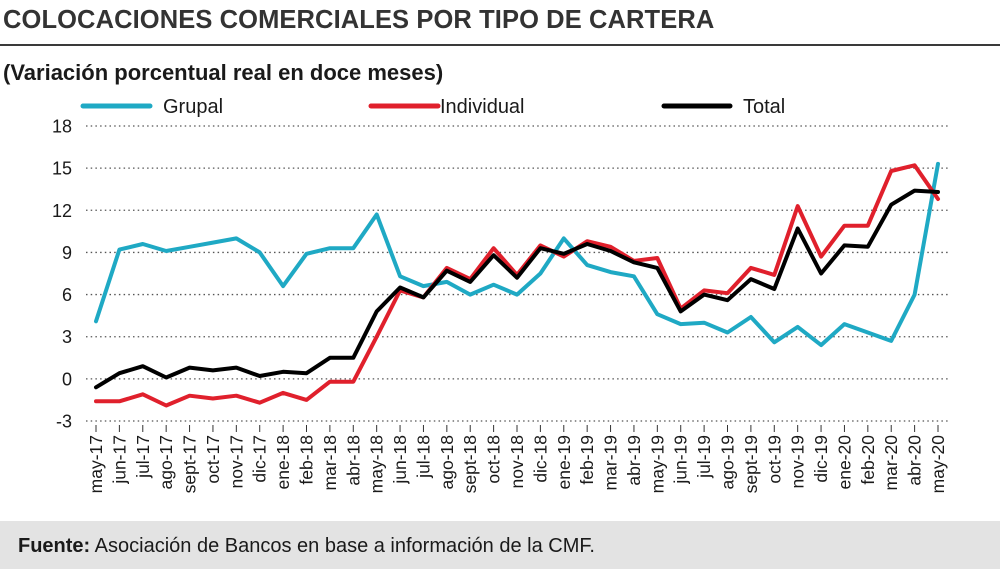 The image size is (1000, 569). What do you see at coordinates (681, 460) in the screenshot?
I see `x-tick-label: jun-19` at bounding box center [681, 460].